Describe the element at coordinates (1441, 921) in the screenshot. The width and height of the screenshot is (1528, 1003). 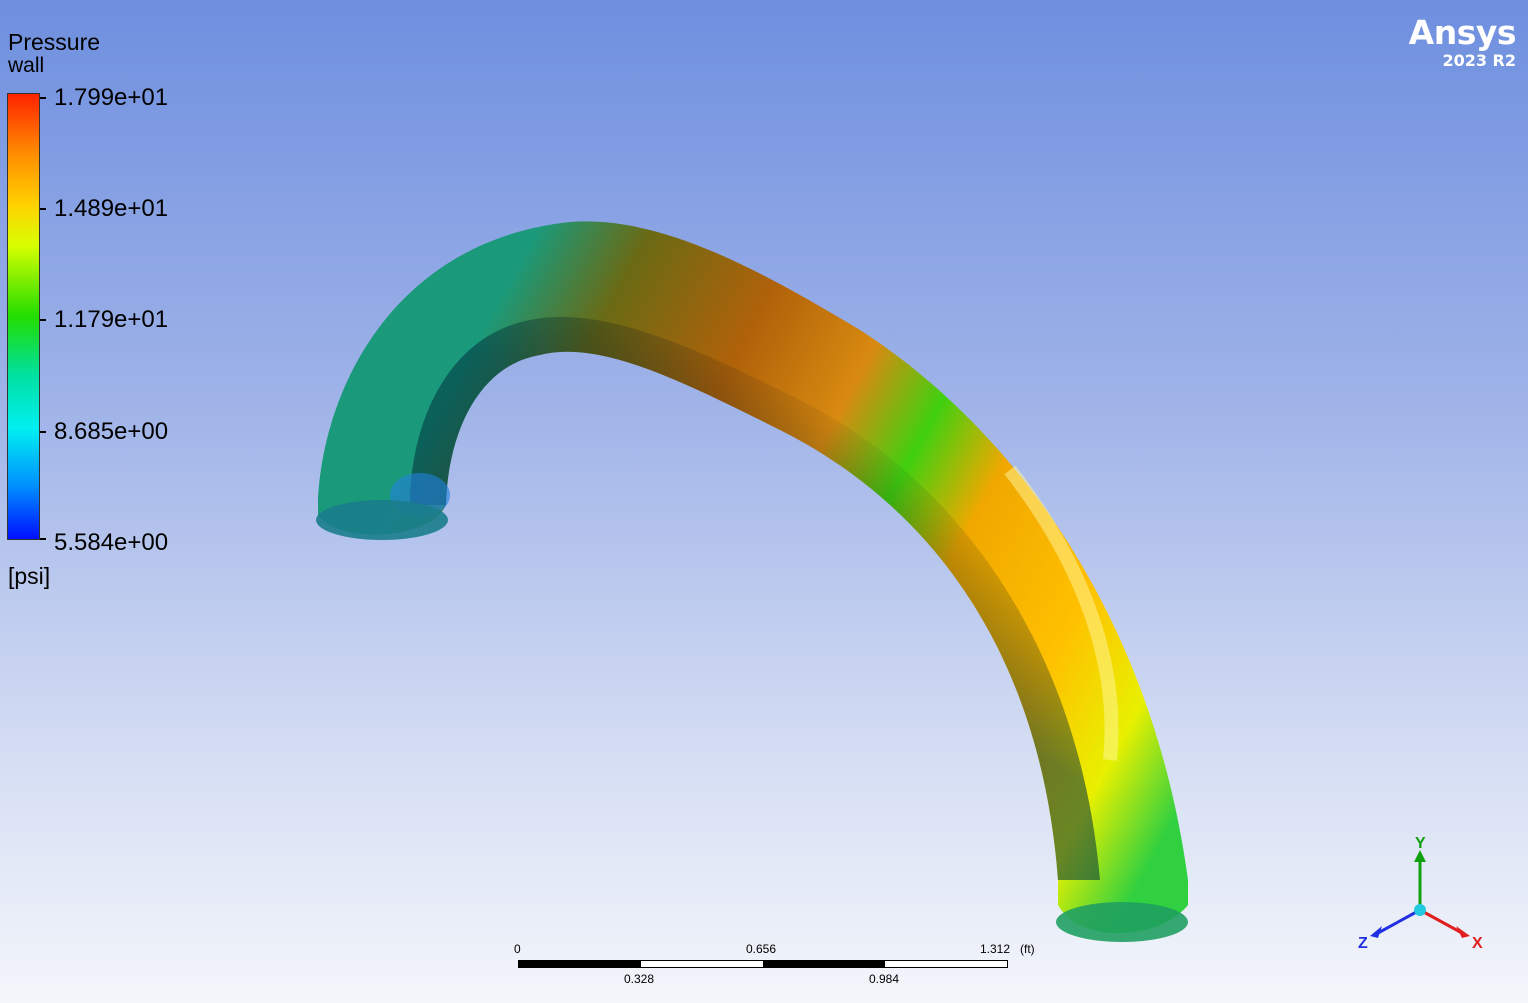
I see `x-axis-line` at that location.